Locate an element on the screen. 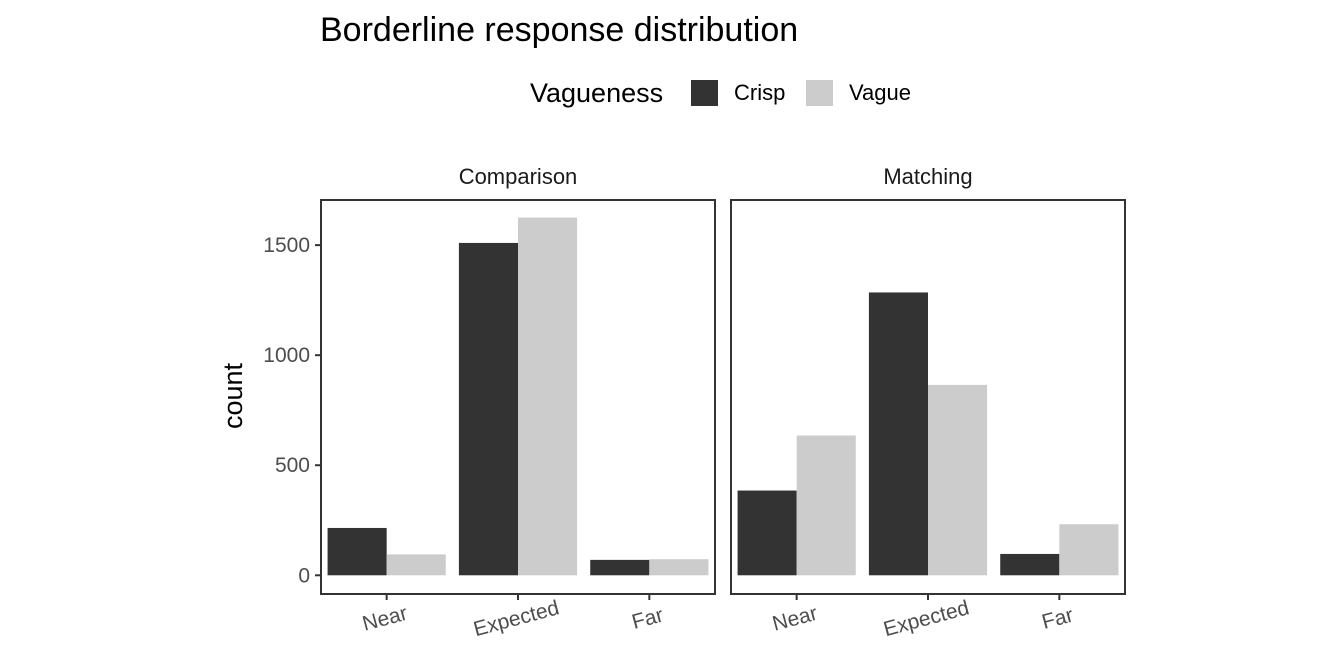  bar-matching-far-vague is located at coordinates (1089, 550).